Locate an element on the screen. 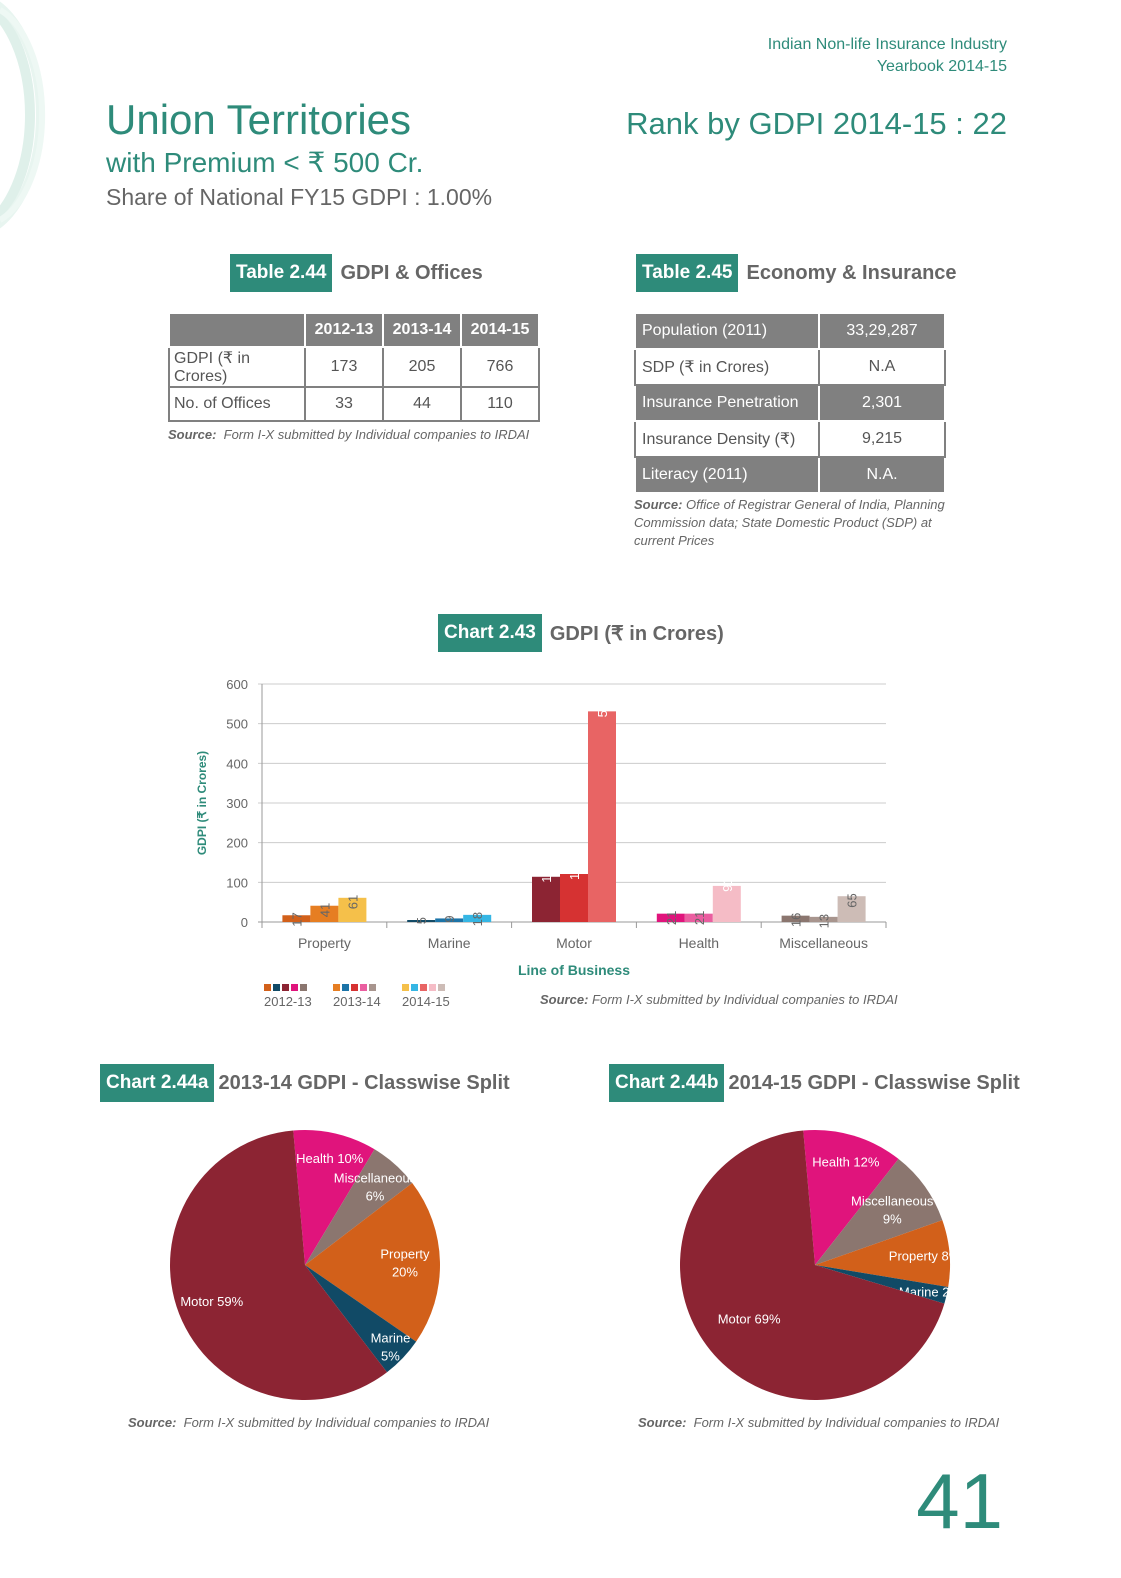  chart-title: GDPI (₹ in Crores) is located at coordinates (636, 633).